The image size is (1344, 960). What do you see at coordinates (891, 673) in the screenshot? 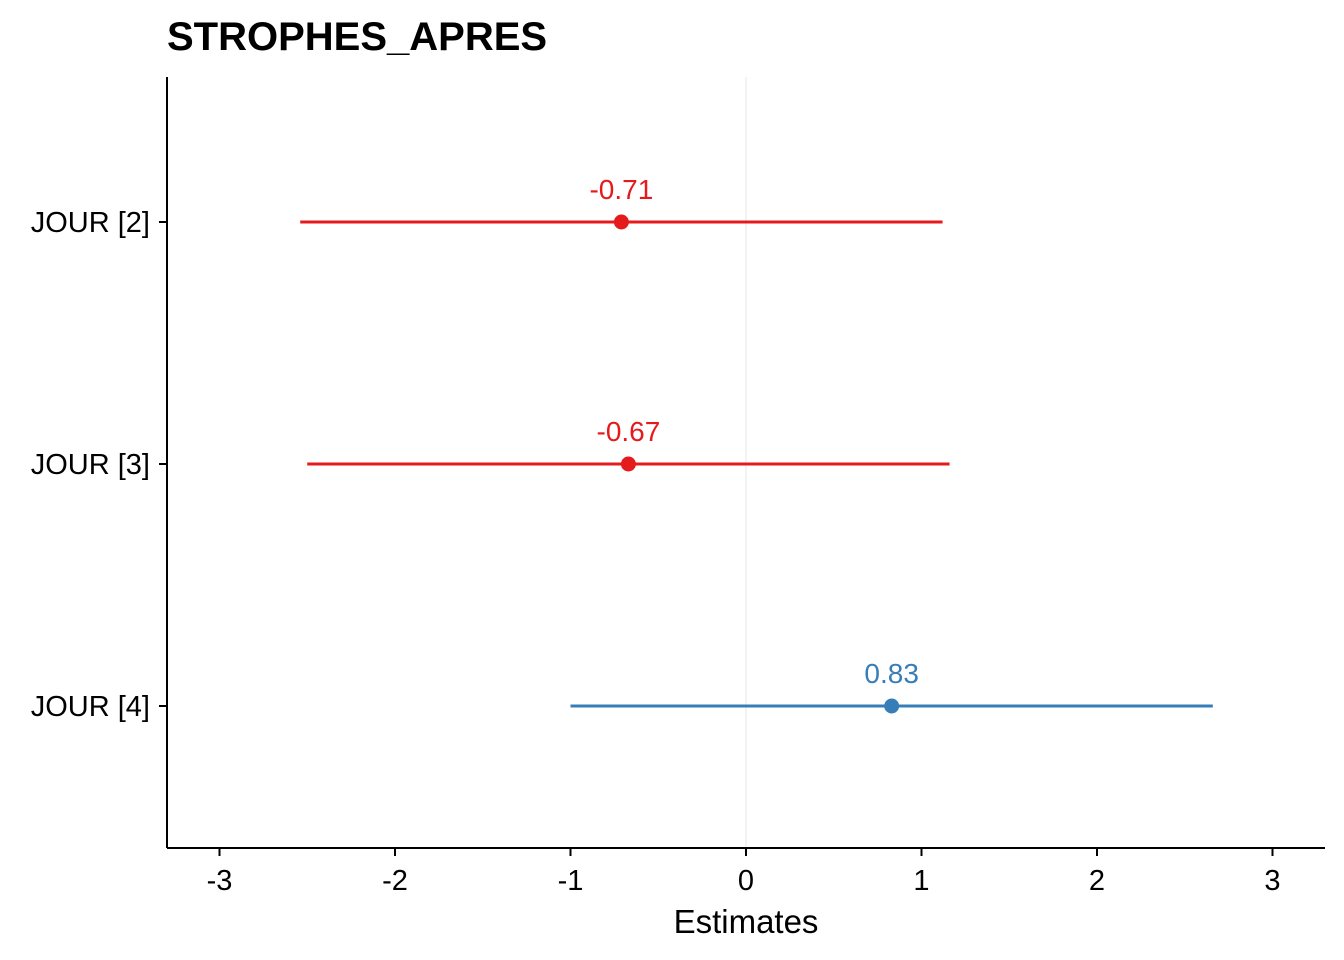
I see `data-label: 0.83` at bounding box center [891, 673].